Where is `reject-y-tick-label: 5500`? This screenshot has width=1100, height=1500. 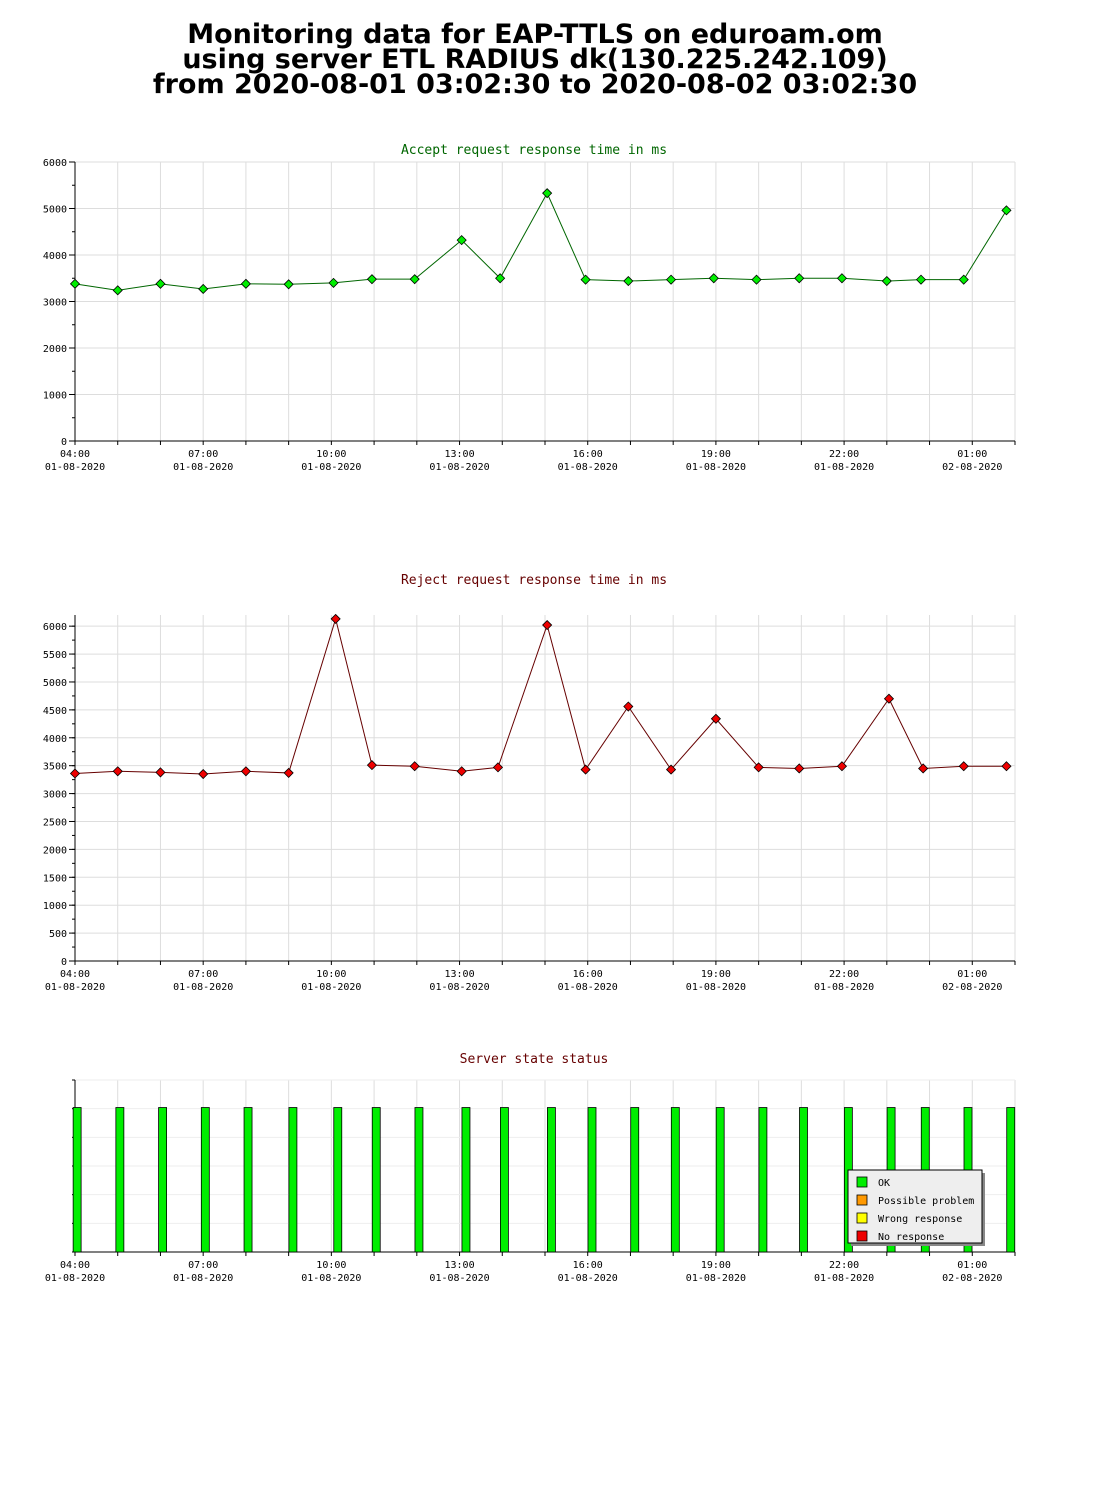
reject-y-tick-label: 5500 is located at coordinates (55, 655).